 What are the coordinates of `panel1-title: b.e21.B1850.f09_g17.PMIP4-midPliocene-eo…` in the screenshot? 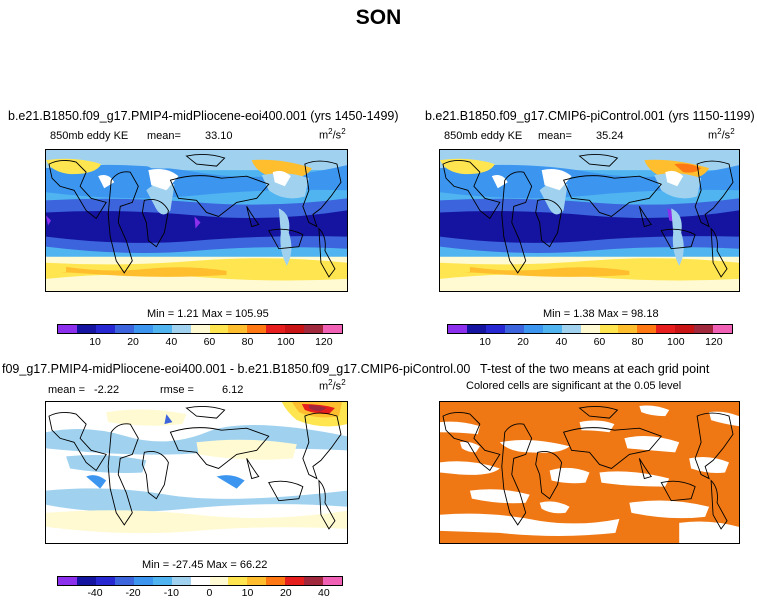 It's located at (203, 116).